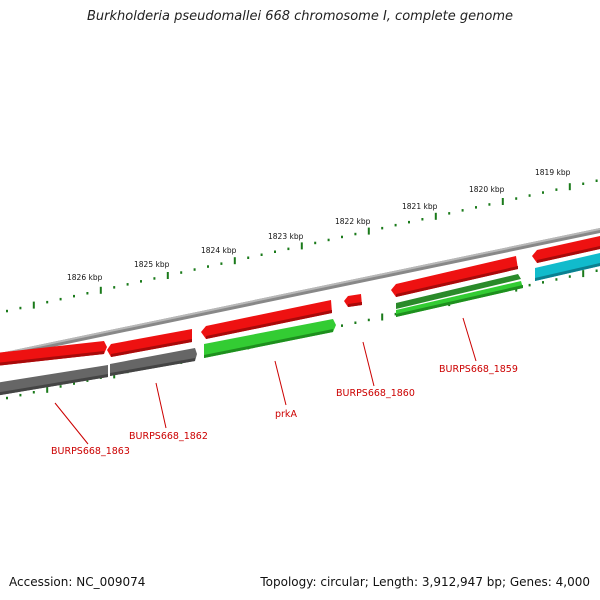 Image resolution: width=600 pixels, height=600 pixels. I want to click on ruler-label-1822: 1822 kbp, so click(353, 221).